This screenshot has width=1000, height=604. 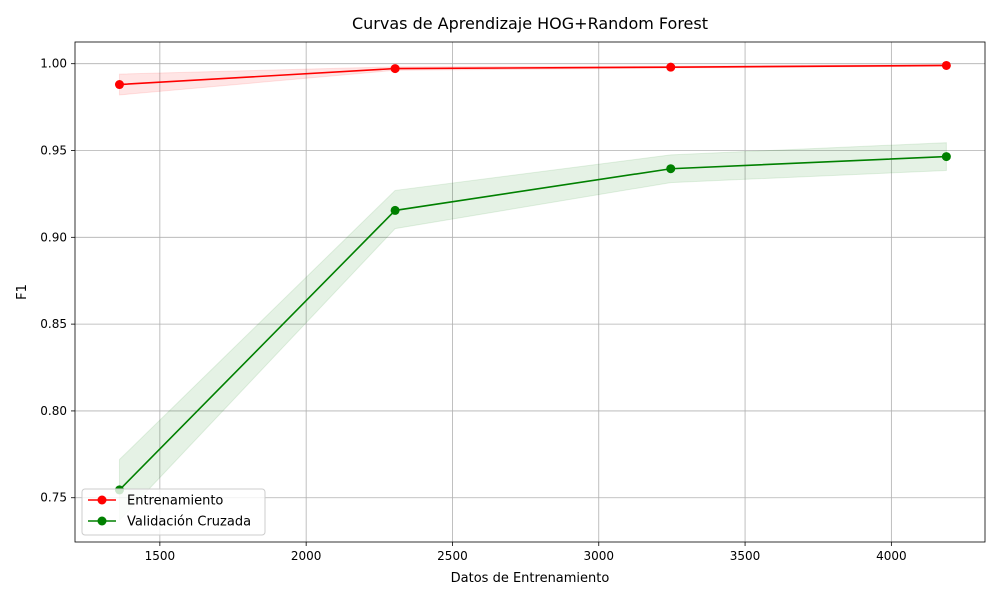 What do you see at coordinates (53, 498) in the screenshot?
I see `y-tick-label: 0.75` at bounding box center [53, 498].